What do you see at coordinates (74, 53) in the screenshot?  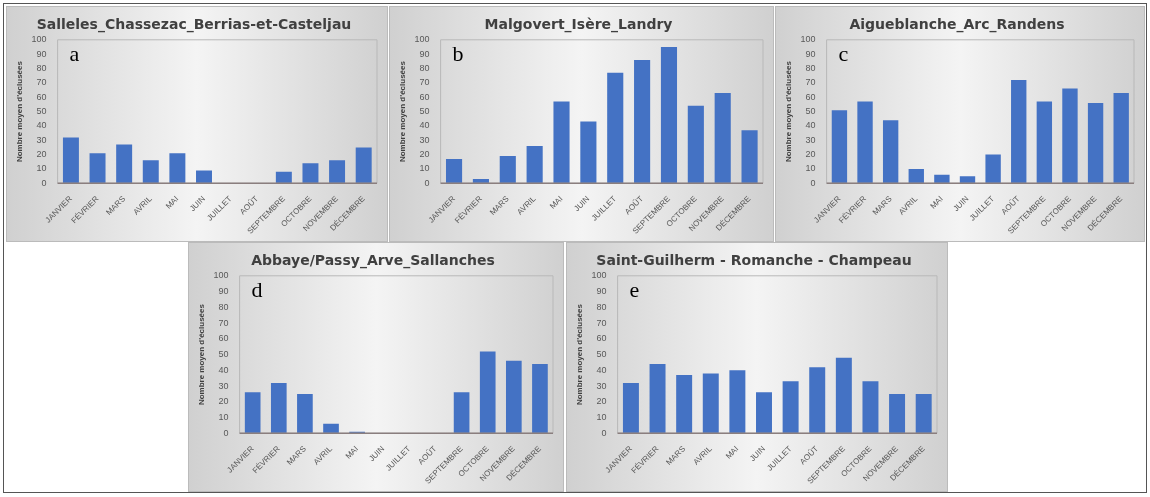 I see `annotation: a` at bounding box center [74, 53].